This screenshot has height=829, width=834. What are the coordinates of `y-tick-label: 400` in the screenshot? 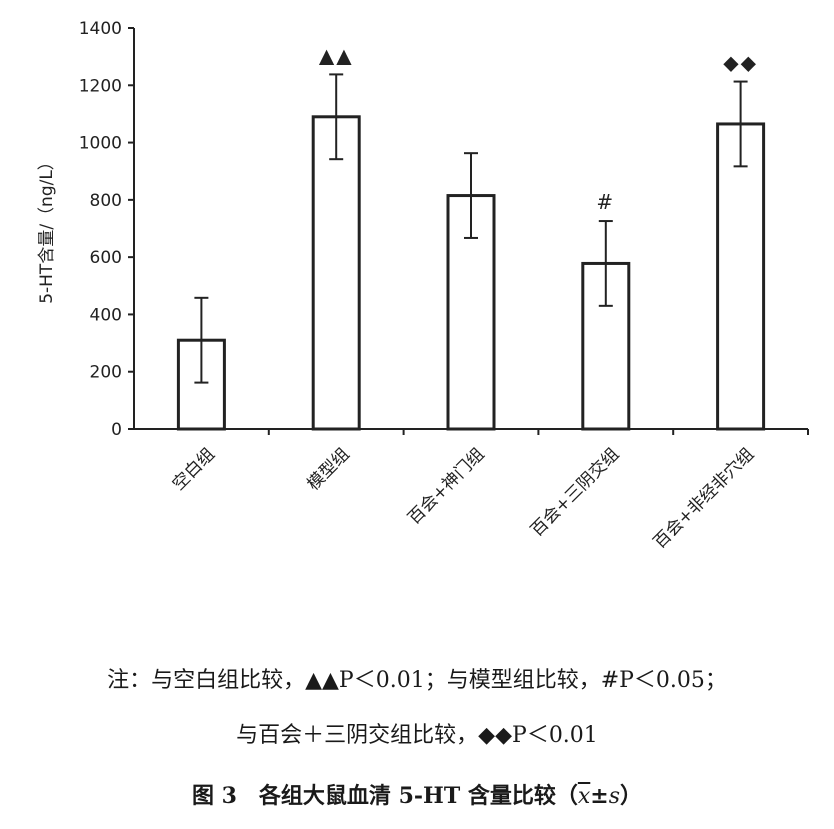 It's located at (106, 315).